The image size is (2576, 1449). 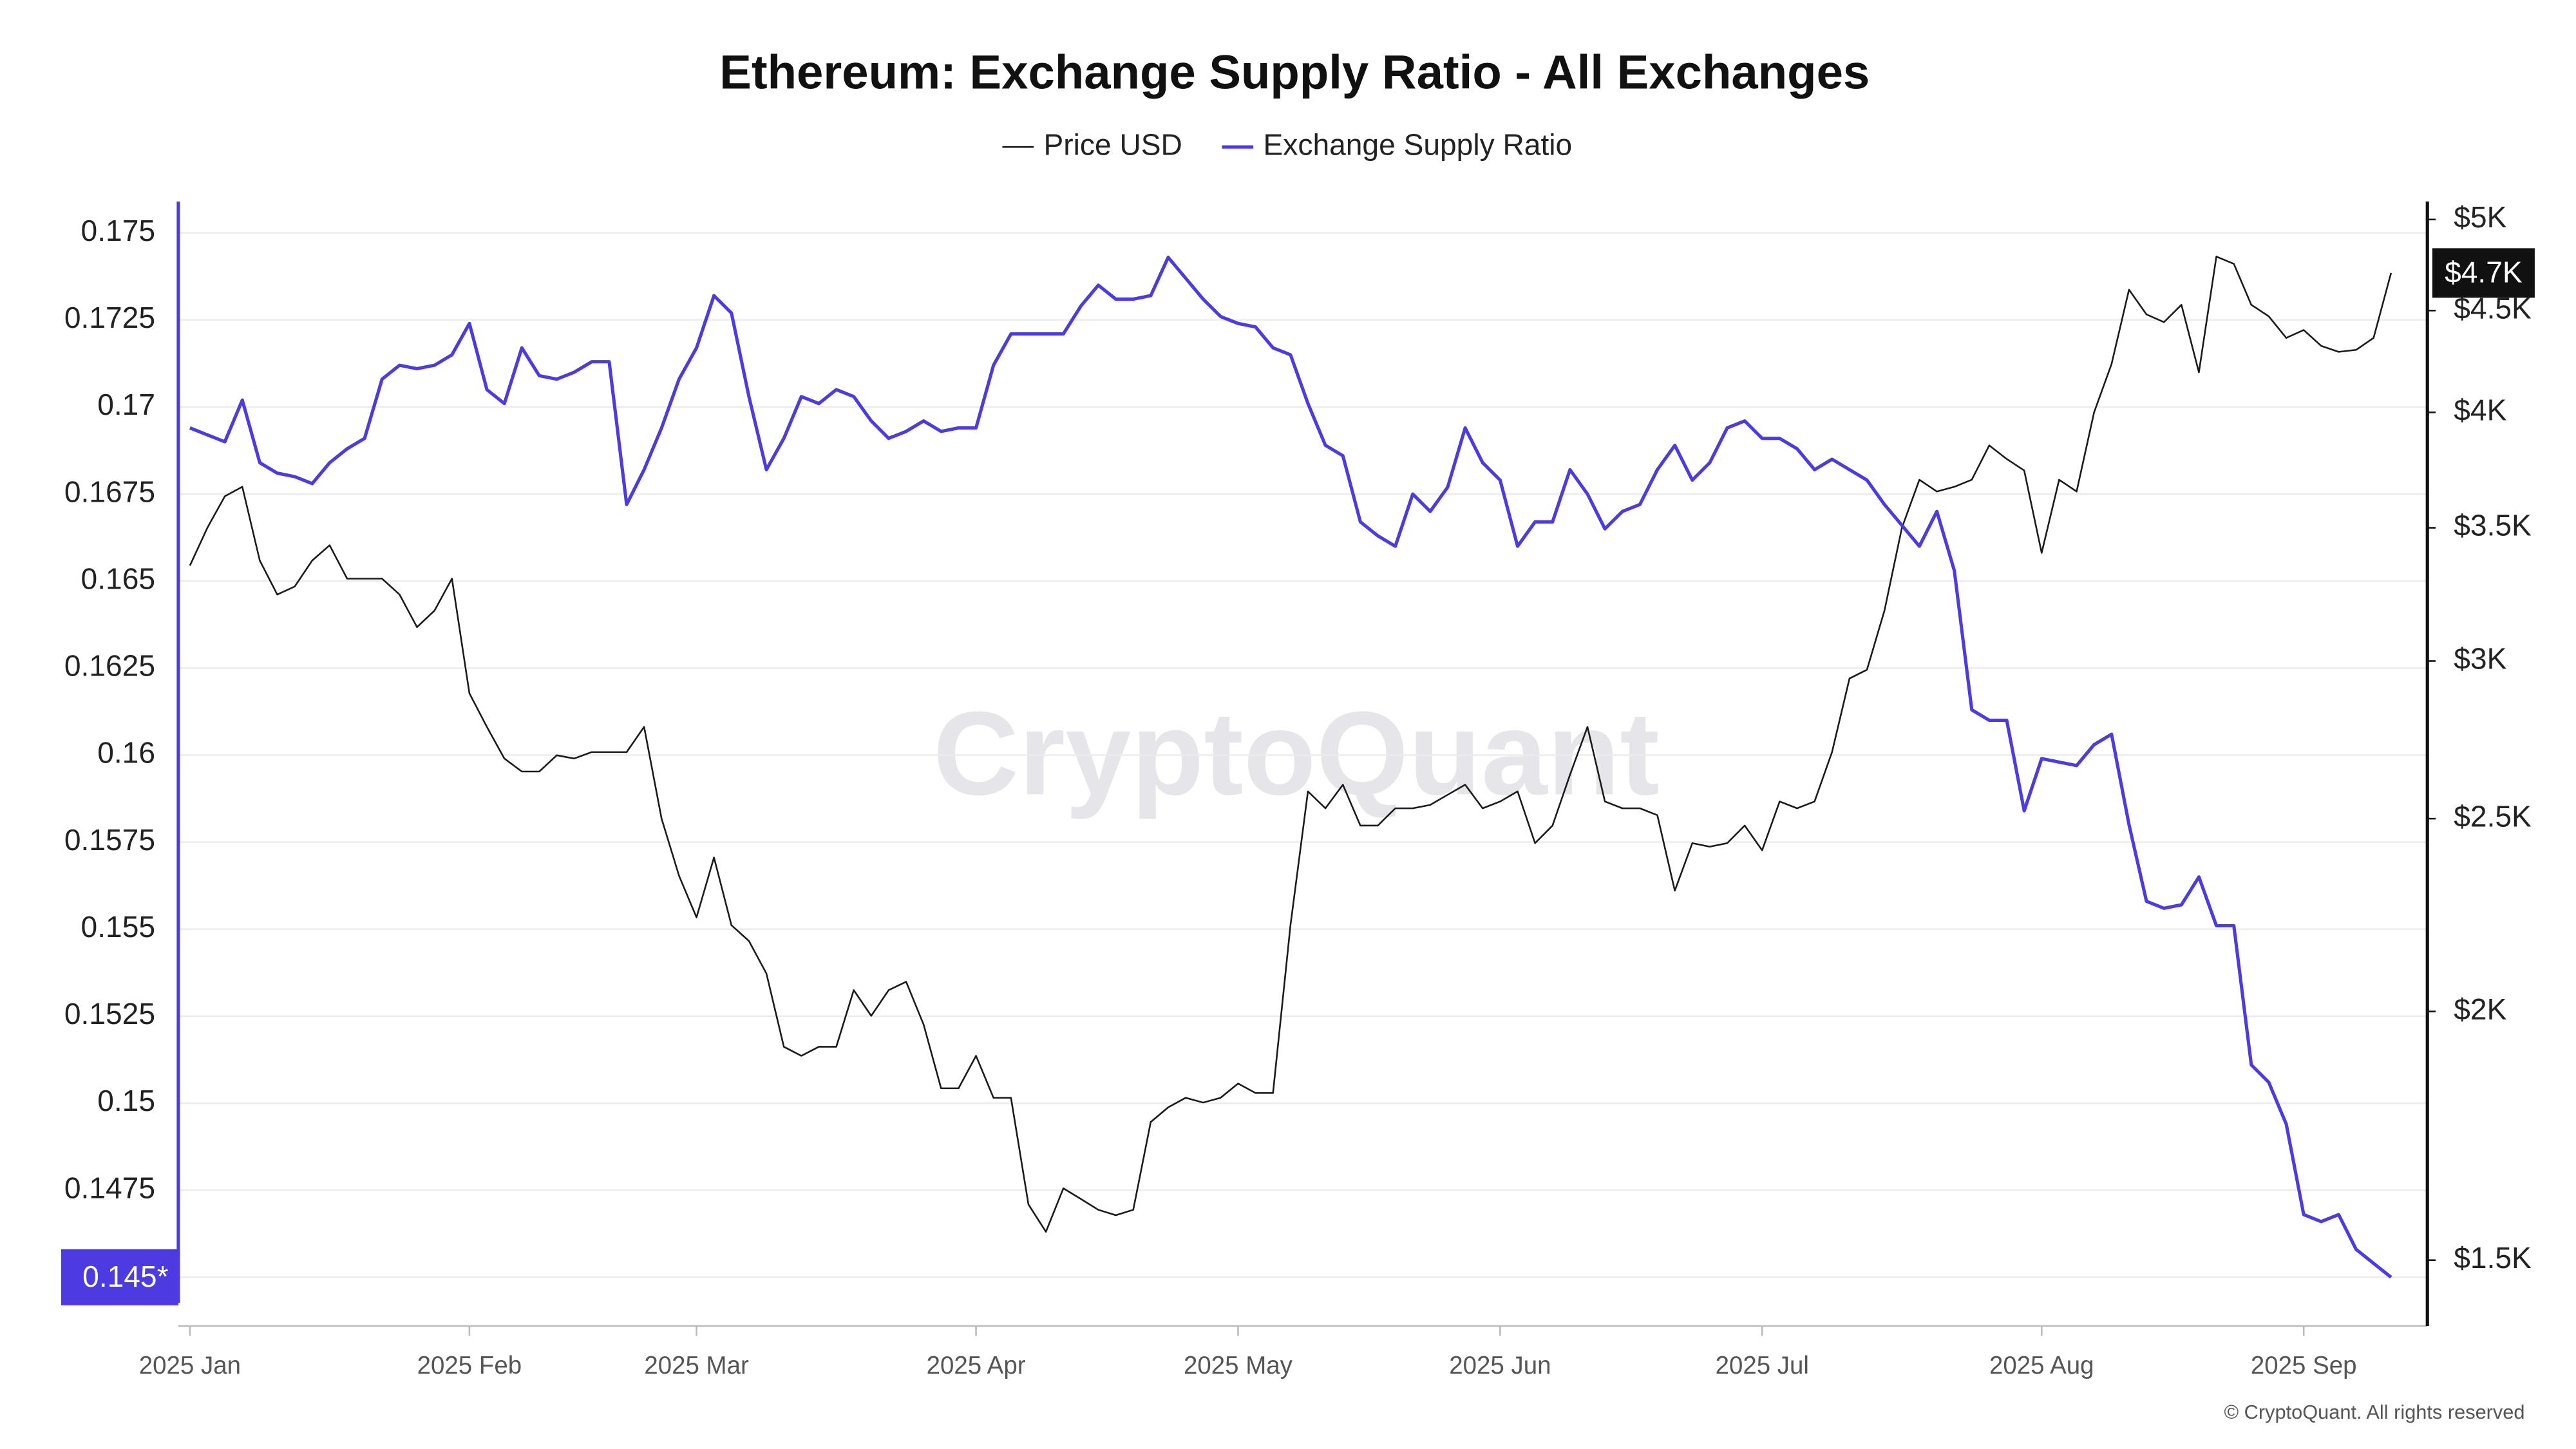 I want to click on value-label: 0.145*, so click(x=125, y=1276).